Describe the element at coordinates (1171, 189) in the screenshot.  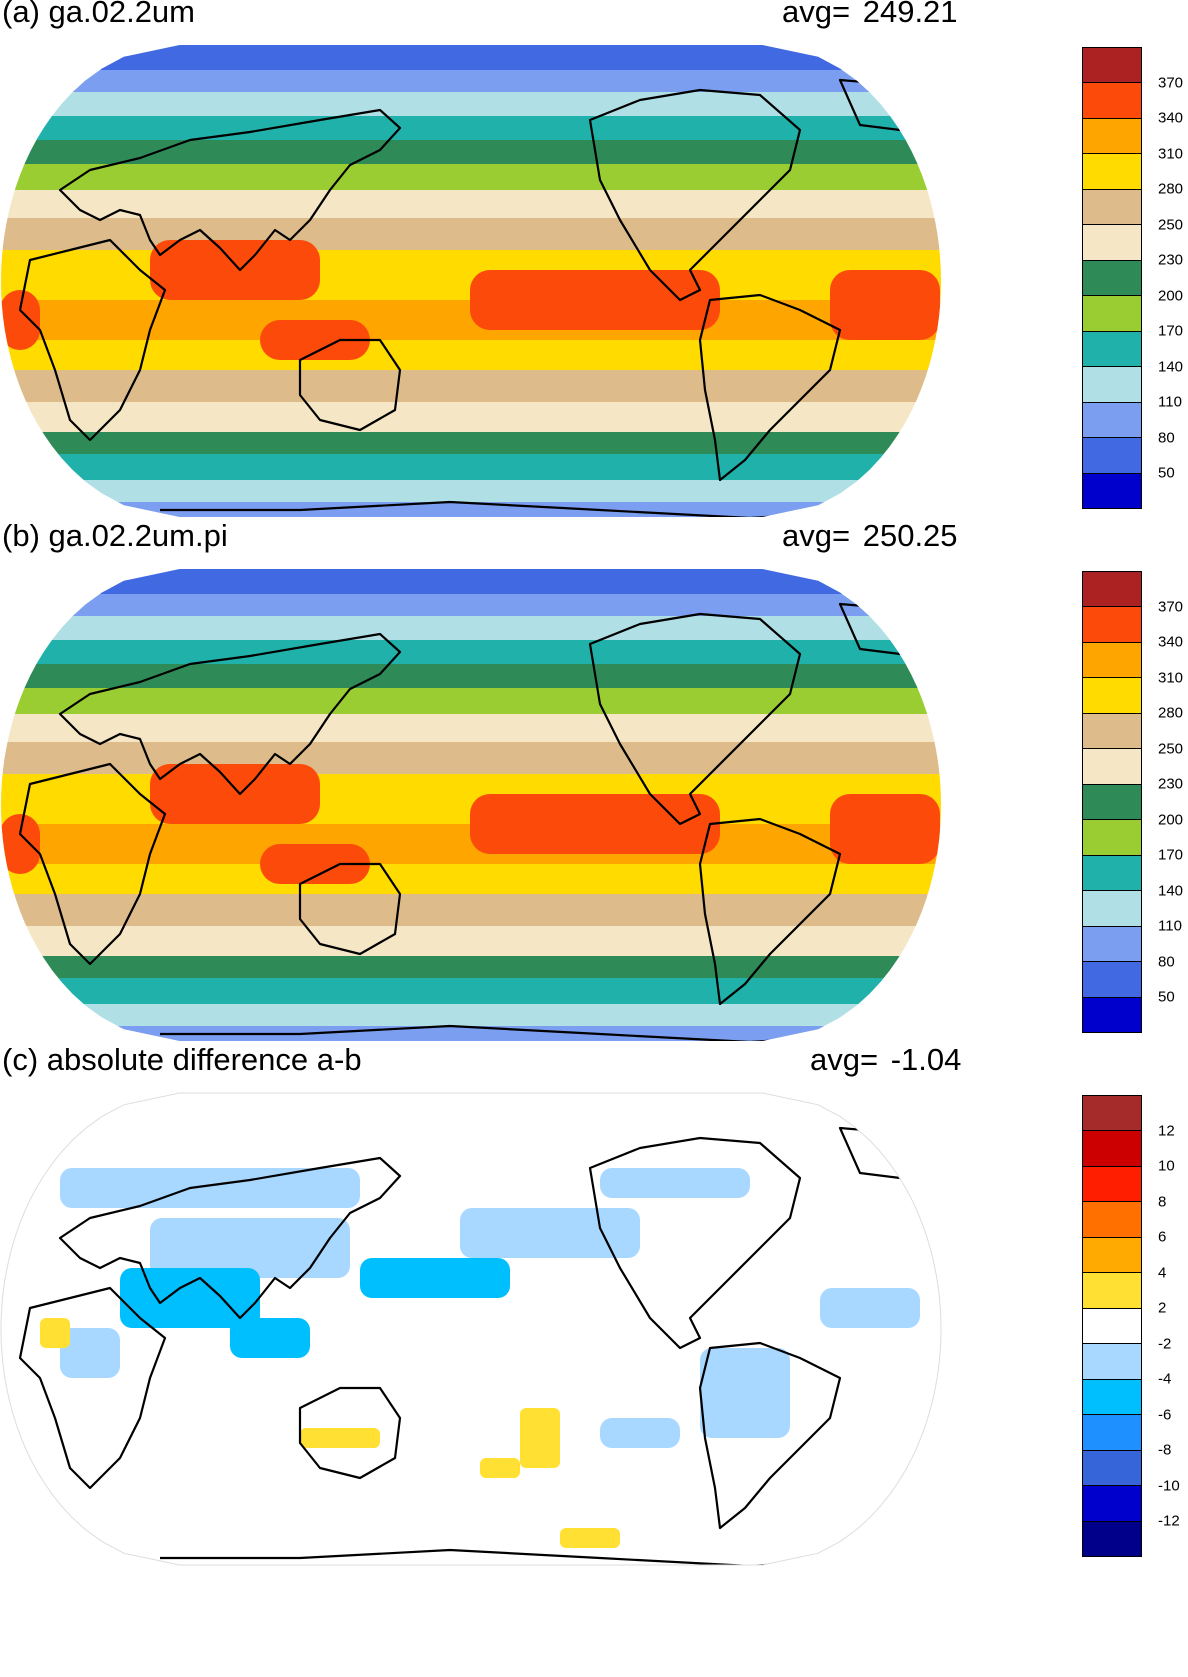
I see `colorbar-tick-label: 280` at that location.